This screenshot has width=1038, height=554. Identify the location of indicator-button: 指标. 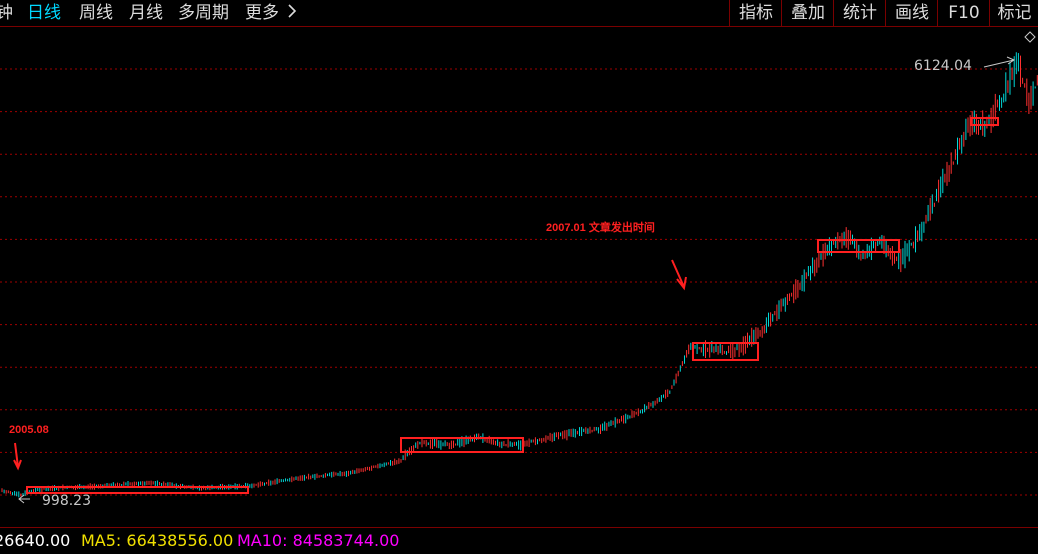
(755, 13).